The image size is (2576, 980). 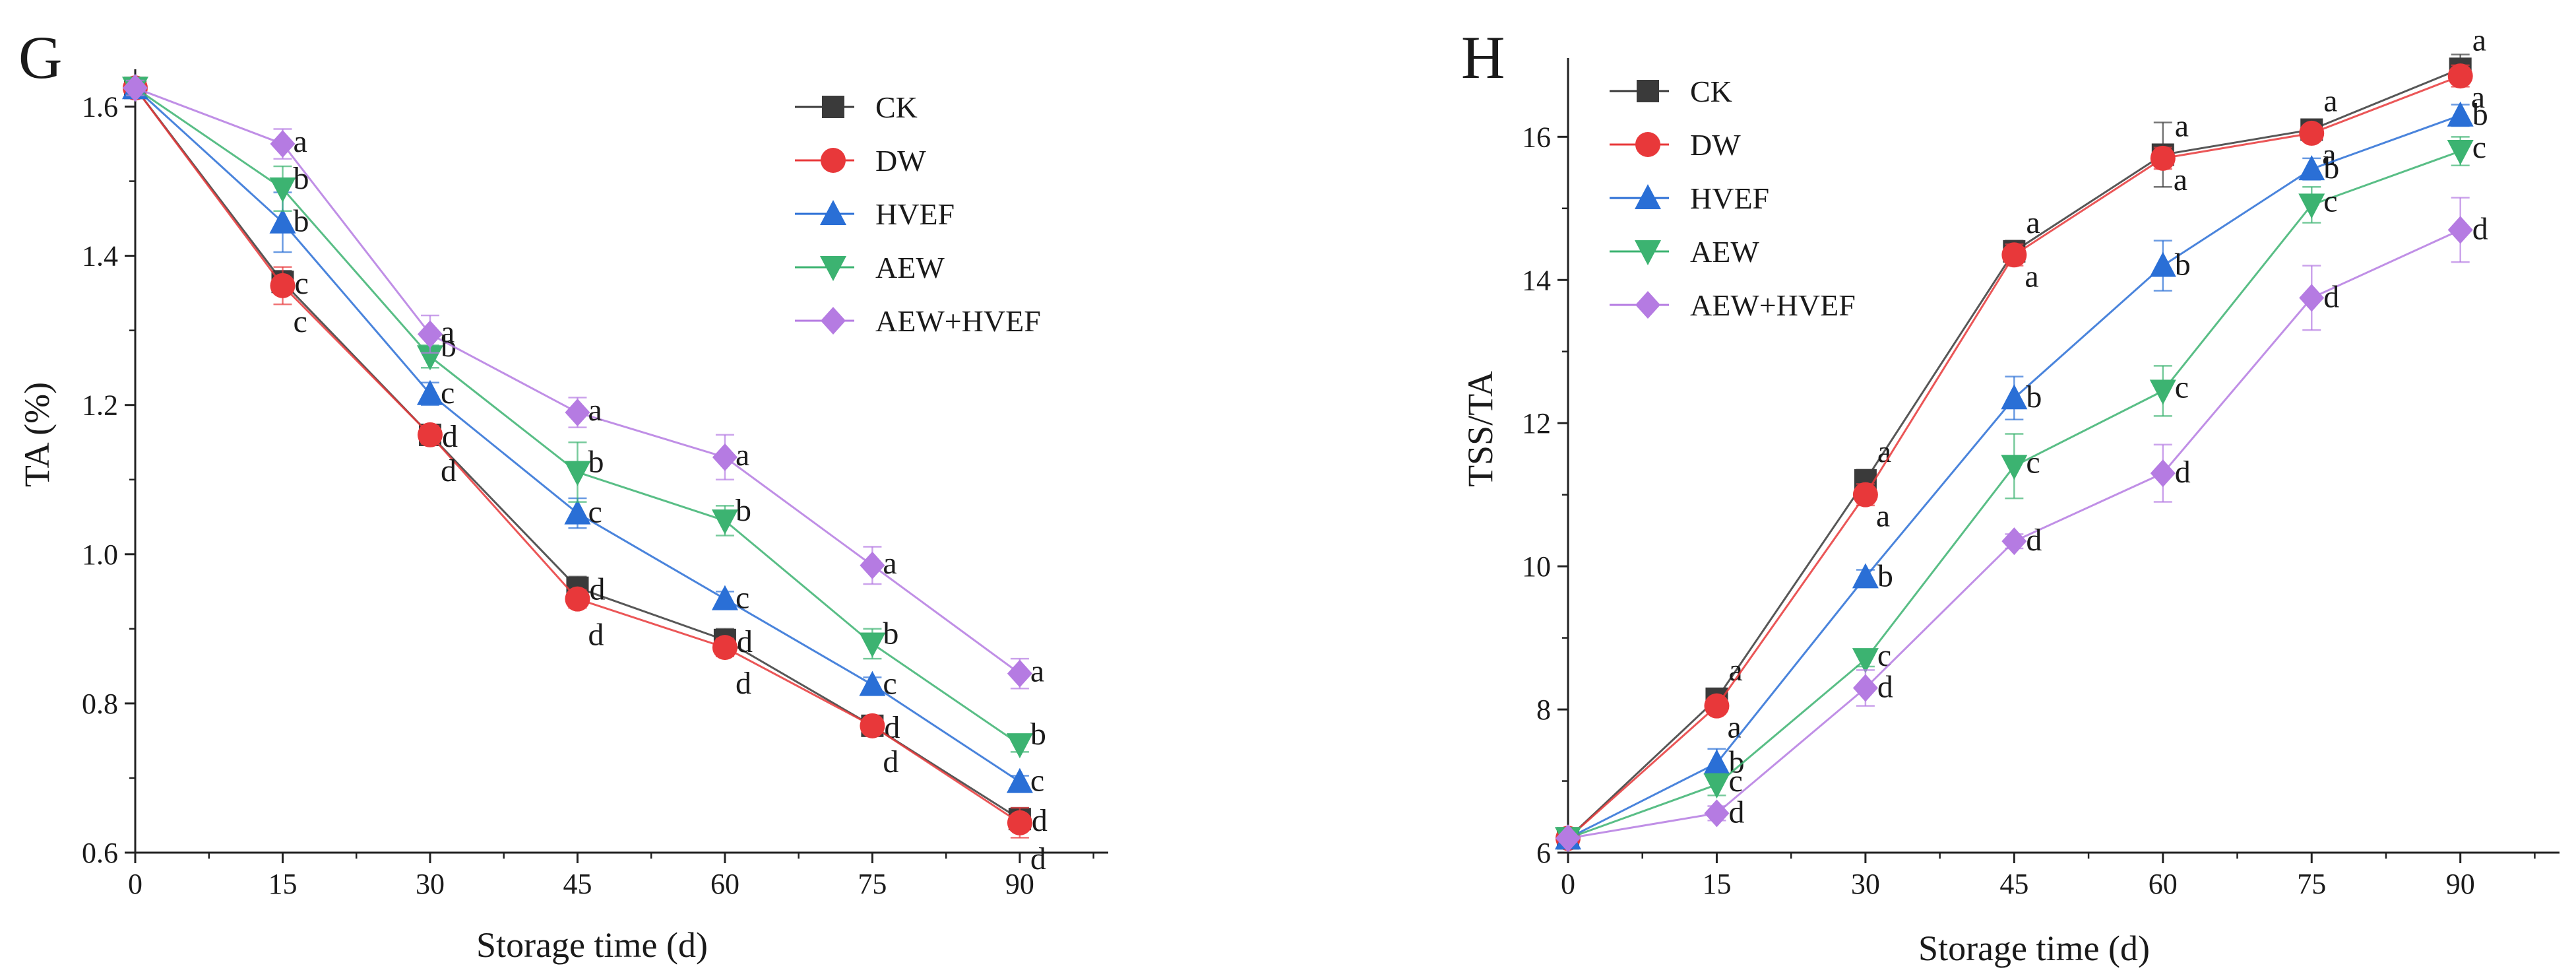 I want to click on y-tick-label: 0.6, so click(x=100, y=853).